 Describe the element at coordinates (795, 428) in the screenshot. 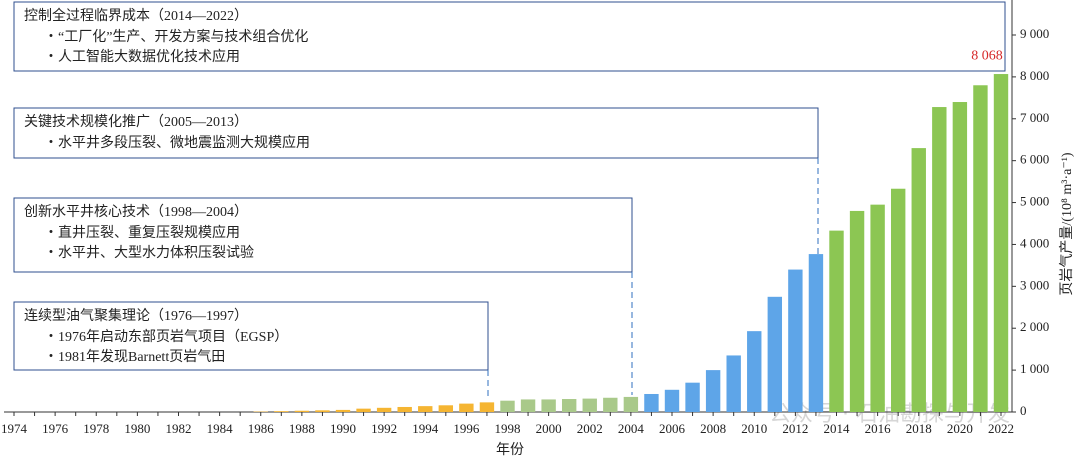

I see `x-tick-label: 2012` at that location.